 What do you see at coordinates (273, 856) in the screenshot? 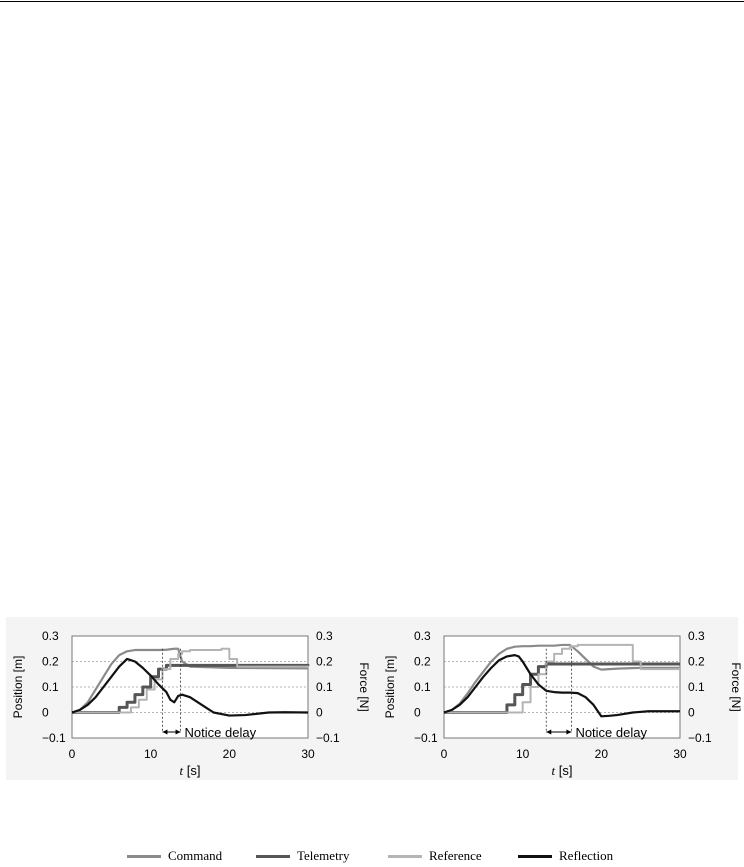
I see `legend-swatch-telemetry` at bounding box center [273, 856].